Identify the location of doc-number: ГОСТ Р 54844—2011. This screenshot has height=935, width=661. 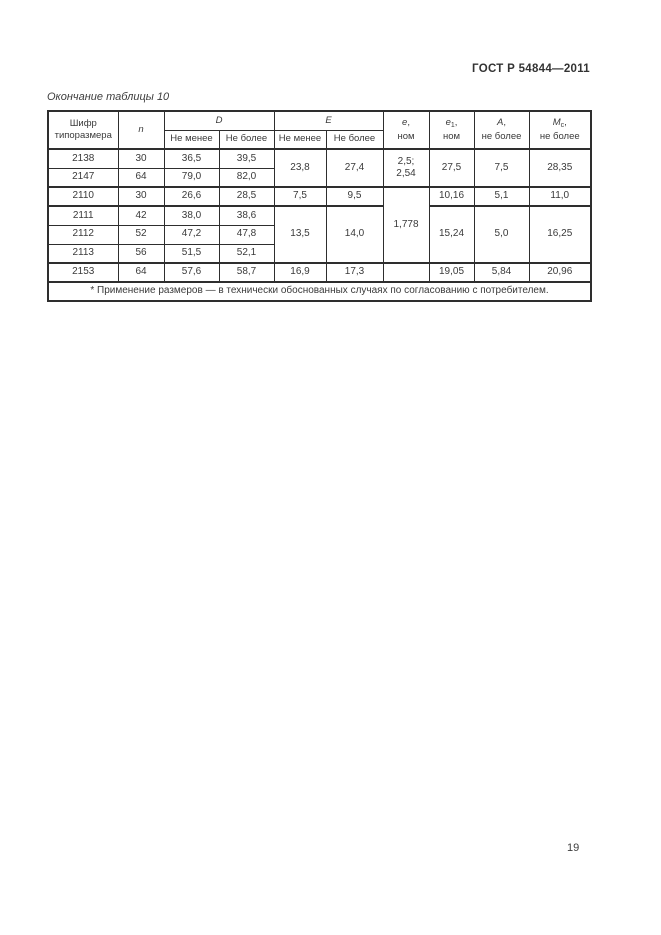
(531, 69).